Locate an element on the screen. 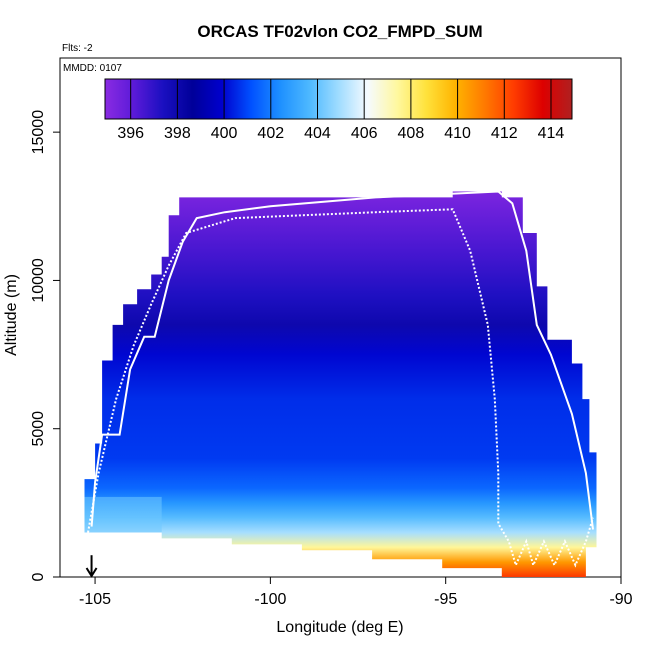 Image resolution: width=650 pixels, height=650 pixels. start-arrow-icon is located at coordinates (91, 566).